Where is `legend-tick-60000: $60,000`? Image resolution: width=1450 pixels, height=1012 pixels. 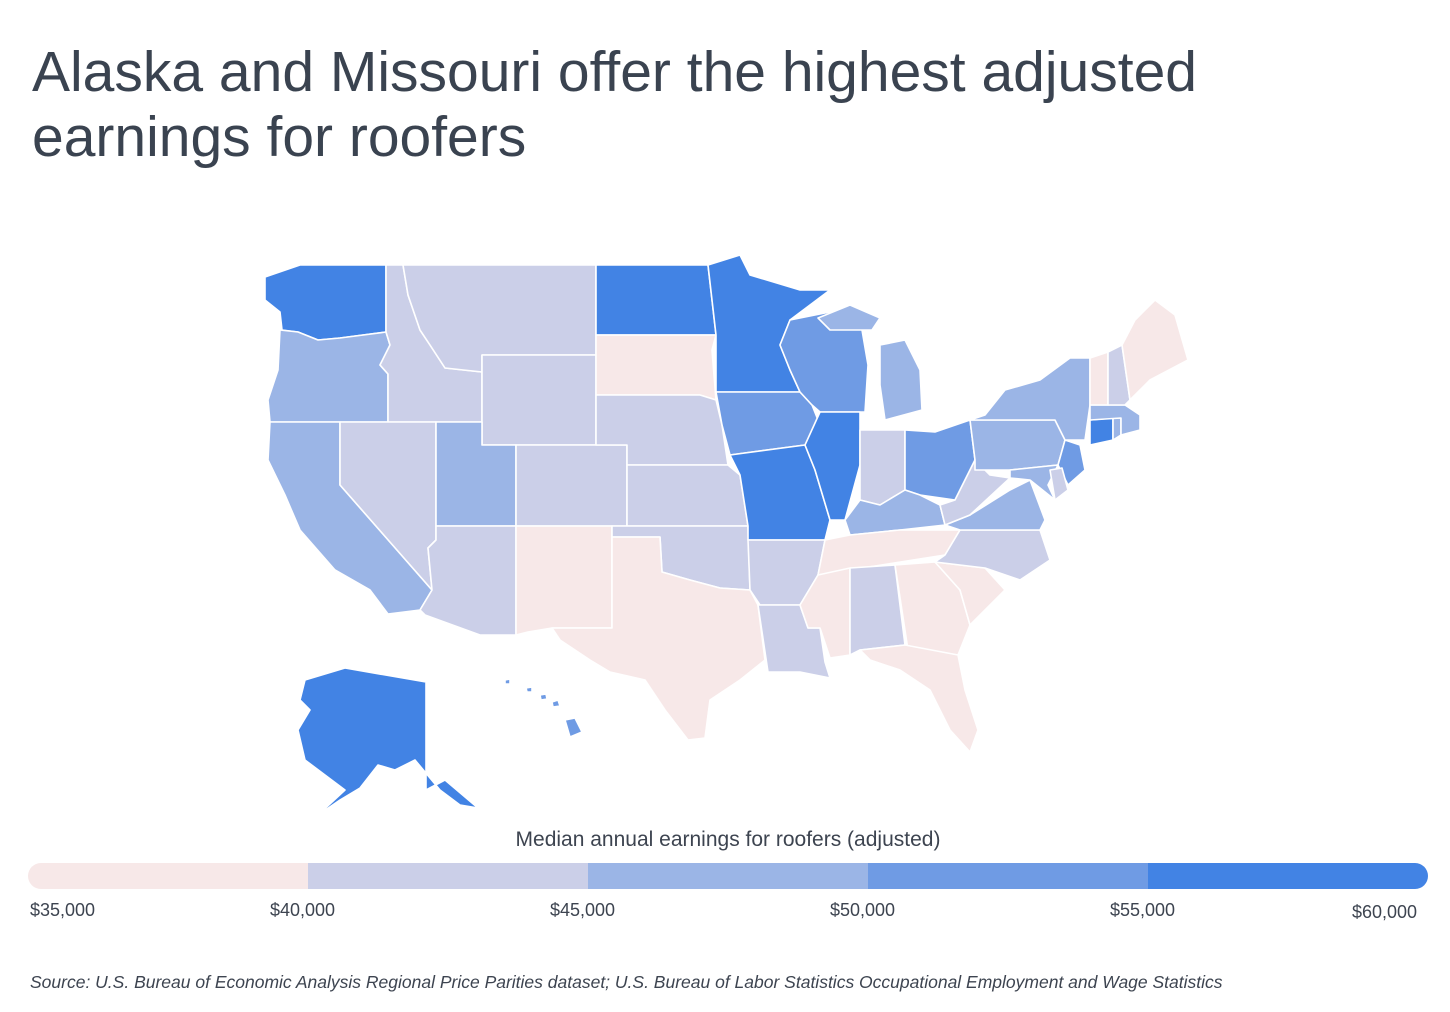 legend-tick-60000: $60,000 is located at coordinates (1385, 912).